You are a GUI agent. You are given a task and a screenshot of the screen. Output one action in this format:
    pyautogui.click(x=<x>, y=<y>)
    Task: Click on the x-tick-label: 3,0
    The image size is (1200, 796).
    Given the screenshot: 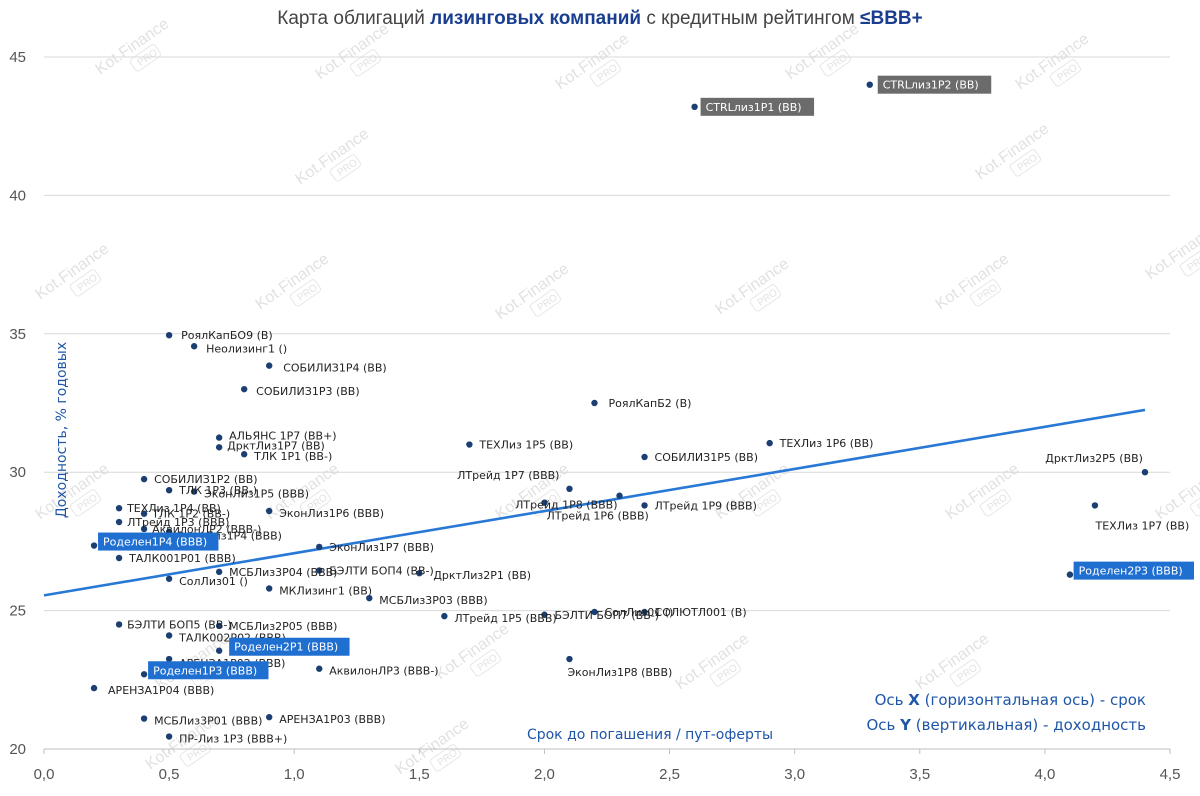 What is the action you would take?
    pyautogui.click(x=794, y=774)
    